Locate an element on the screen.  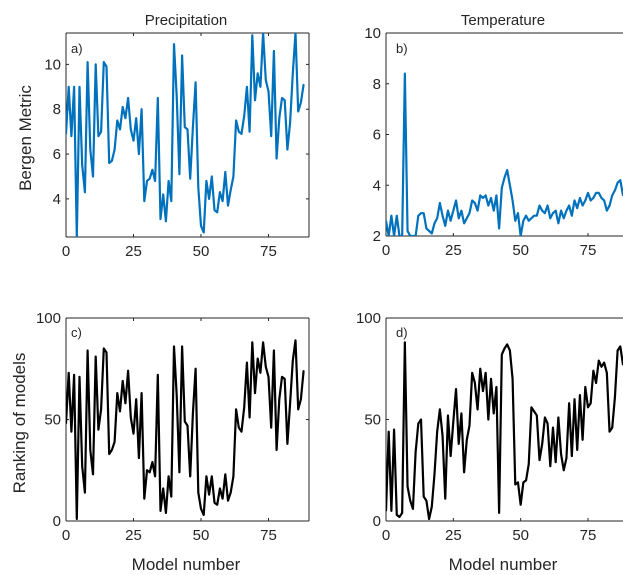
panel-d-ytick-label: 0 is located at coordinates (377, 521).